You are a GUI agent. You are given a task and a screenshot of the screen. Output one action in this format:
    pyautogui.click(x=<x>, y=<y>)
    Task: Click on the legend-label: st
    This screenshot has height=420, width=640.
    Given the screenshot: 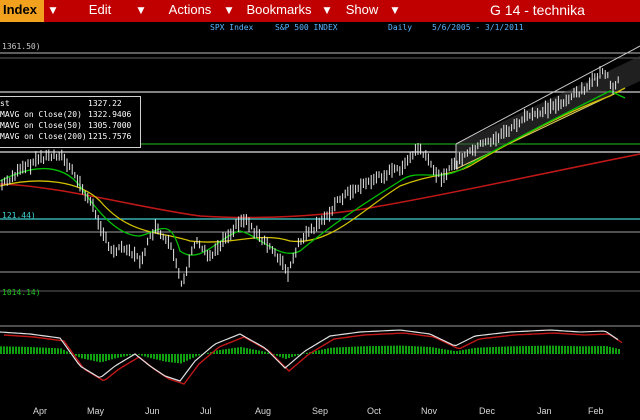 What is the action you would take?
    pyautogui.click(x=5, y=103)
    